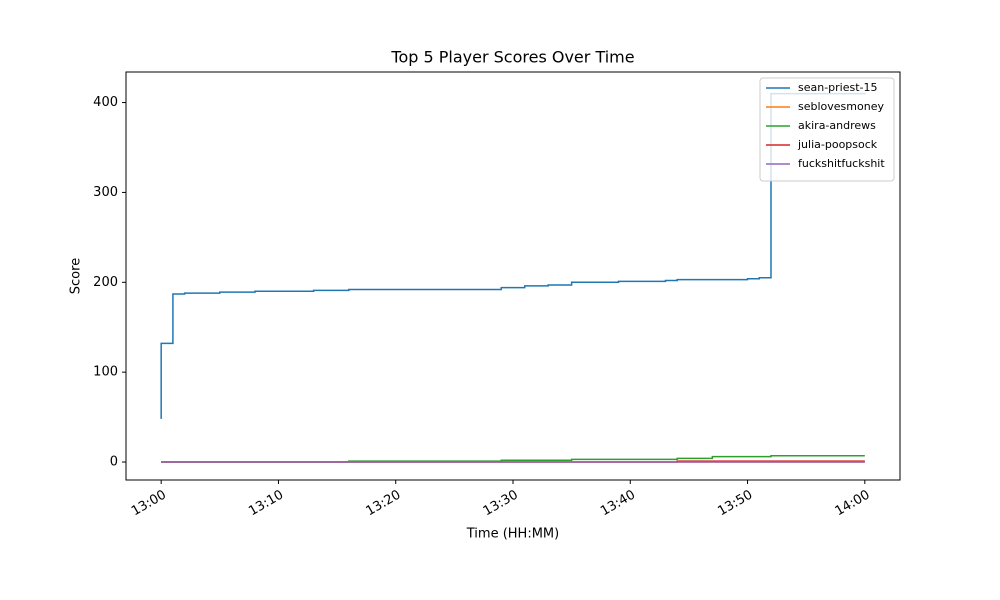 This screenshot has width=1000, height=600. What do you see at coordinates (837, 125) in the screenshot?
I see `legend-label: akira-andrews` at bounding box center [837, 125].